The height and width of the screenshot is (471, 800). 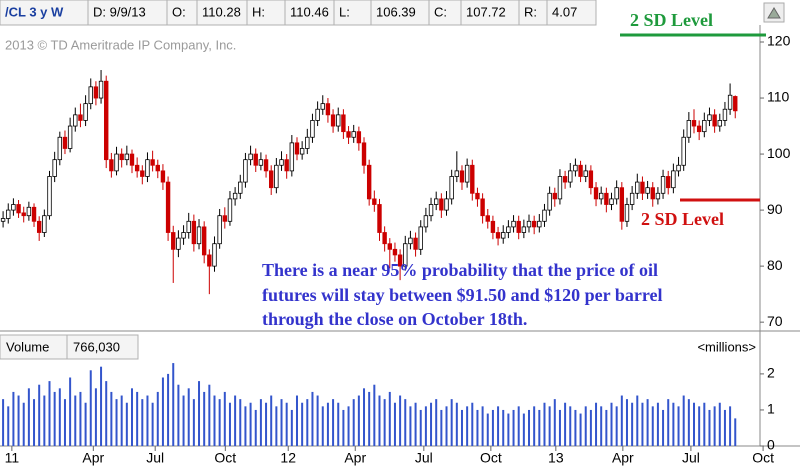 I want to click on x-tick-label: Jul, so click(x=691, y=458).